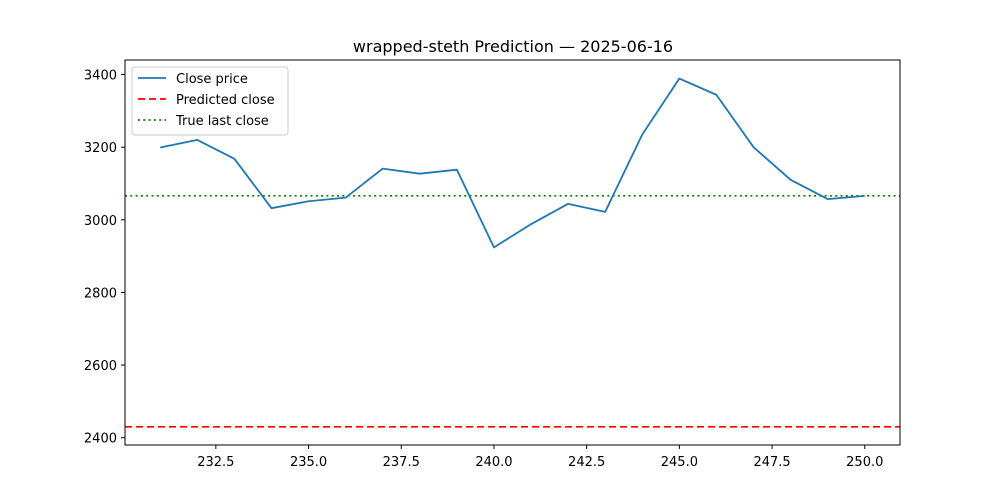 The height and width of the screenshot is (500, 1000). What do you see at coordinates (771, 462) in the screenshot?
I see `x-tick-label: 247.5` at bounding box center [771, 462].